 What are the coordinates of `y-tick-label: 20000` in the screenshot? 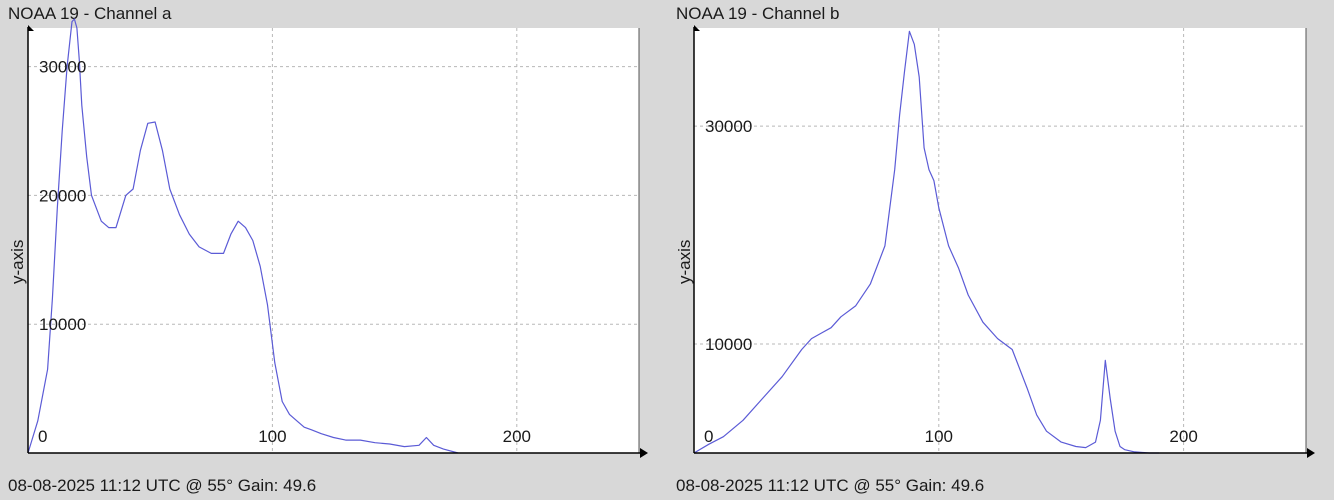 It's located at (62, 195).